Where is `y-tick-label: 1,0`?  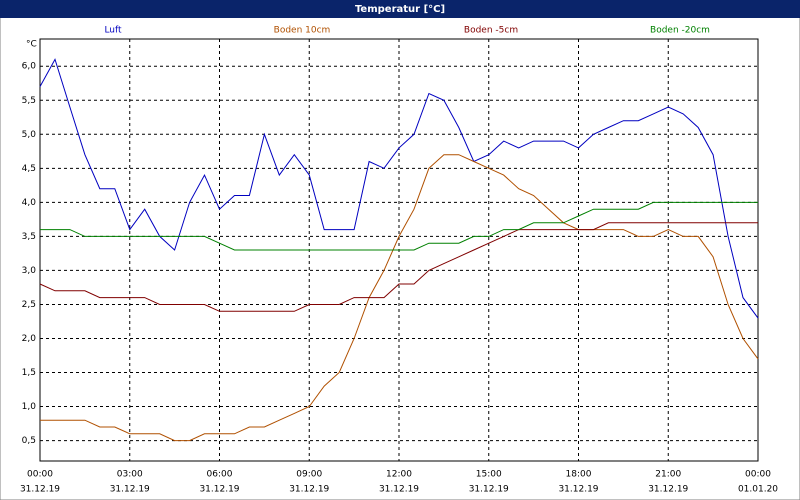 y-tick-label: 1,0 is located at coordinates (29, 407).